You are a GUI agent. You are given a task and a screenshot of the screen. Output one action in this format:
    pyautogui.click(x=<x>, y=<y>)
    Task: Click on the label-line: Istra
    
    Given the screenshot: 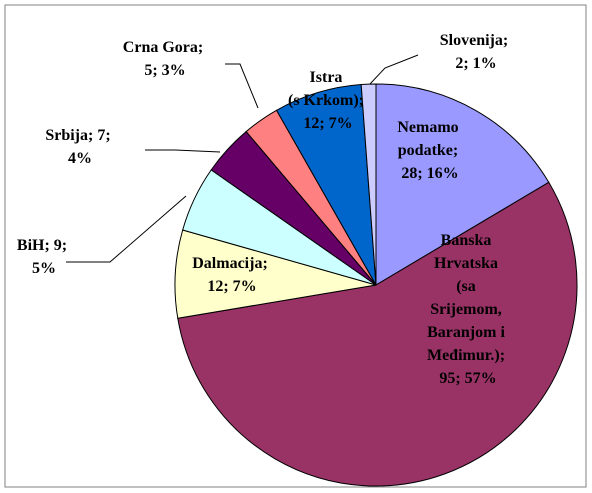 What is the action you would take?
    pyautogui.click(x=328, y=77)
    